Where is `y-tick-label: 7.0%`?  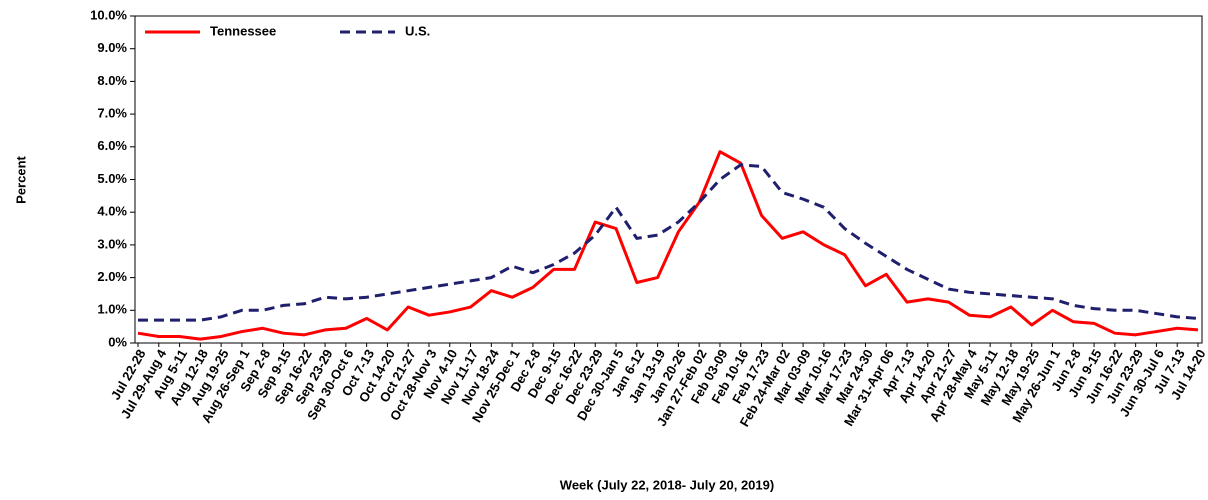
y-tick-label: 7.0% is located at coordinates (112, 113).